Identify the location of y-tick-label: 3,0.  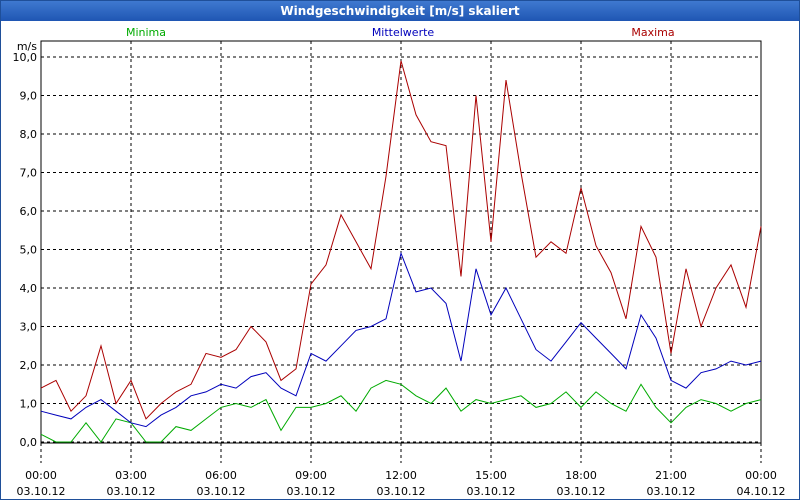
(29, 327).